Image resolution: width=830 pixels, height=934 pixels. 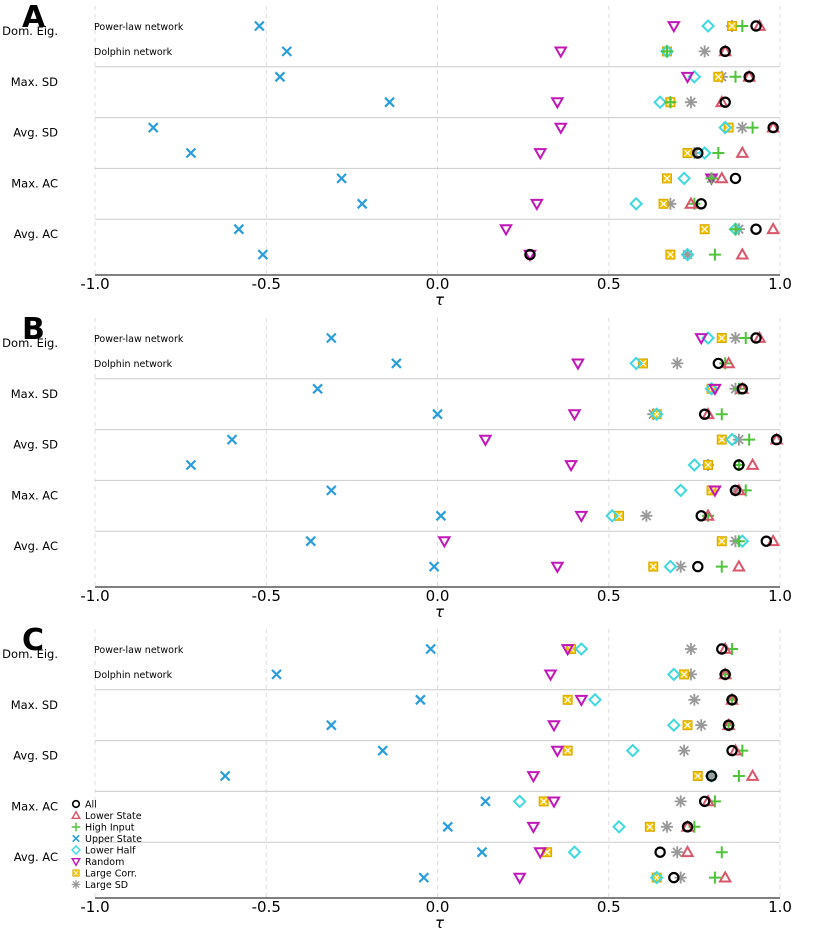 I want to click on x-tick-label: -1.0, so click(x=94, y=596).